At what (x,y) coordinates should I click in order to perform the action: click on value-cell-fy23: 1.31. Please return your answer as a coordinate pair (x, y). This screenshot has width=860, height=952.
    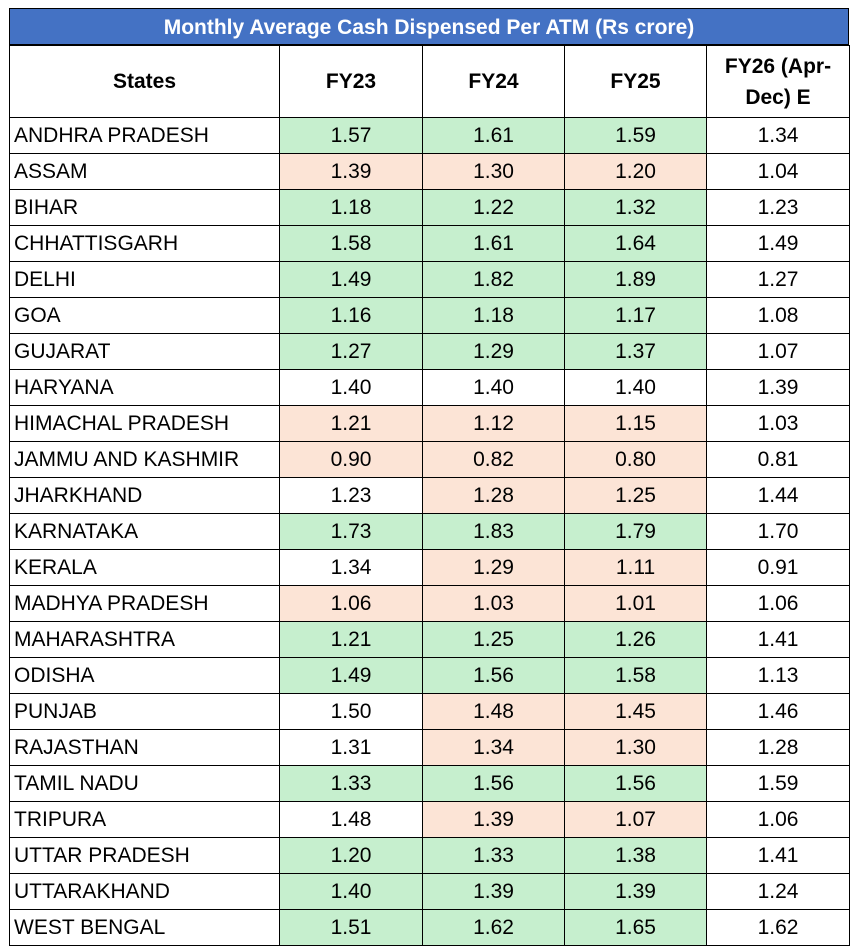
    Looking at the image, I should click on (351, 747).